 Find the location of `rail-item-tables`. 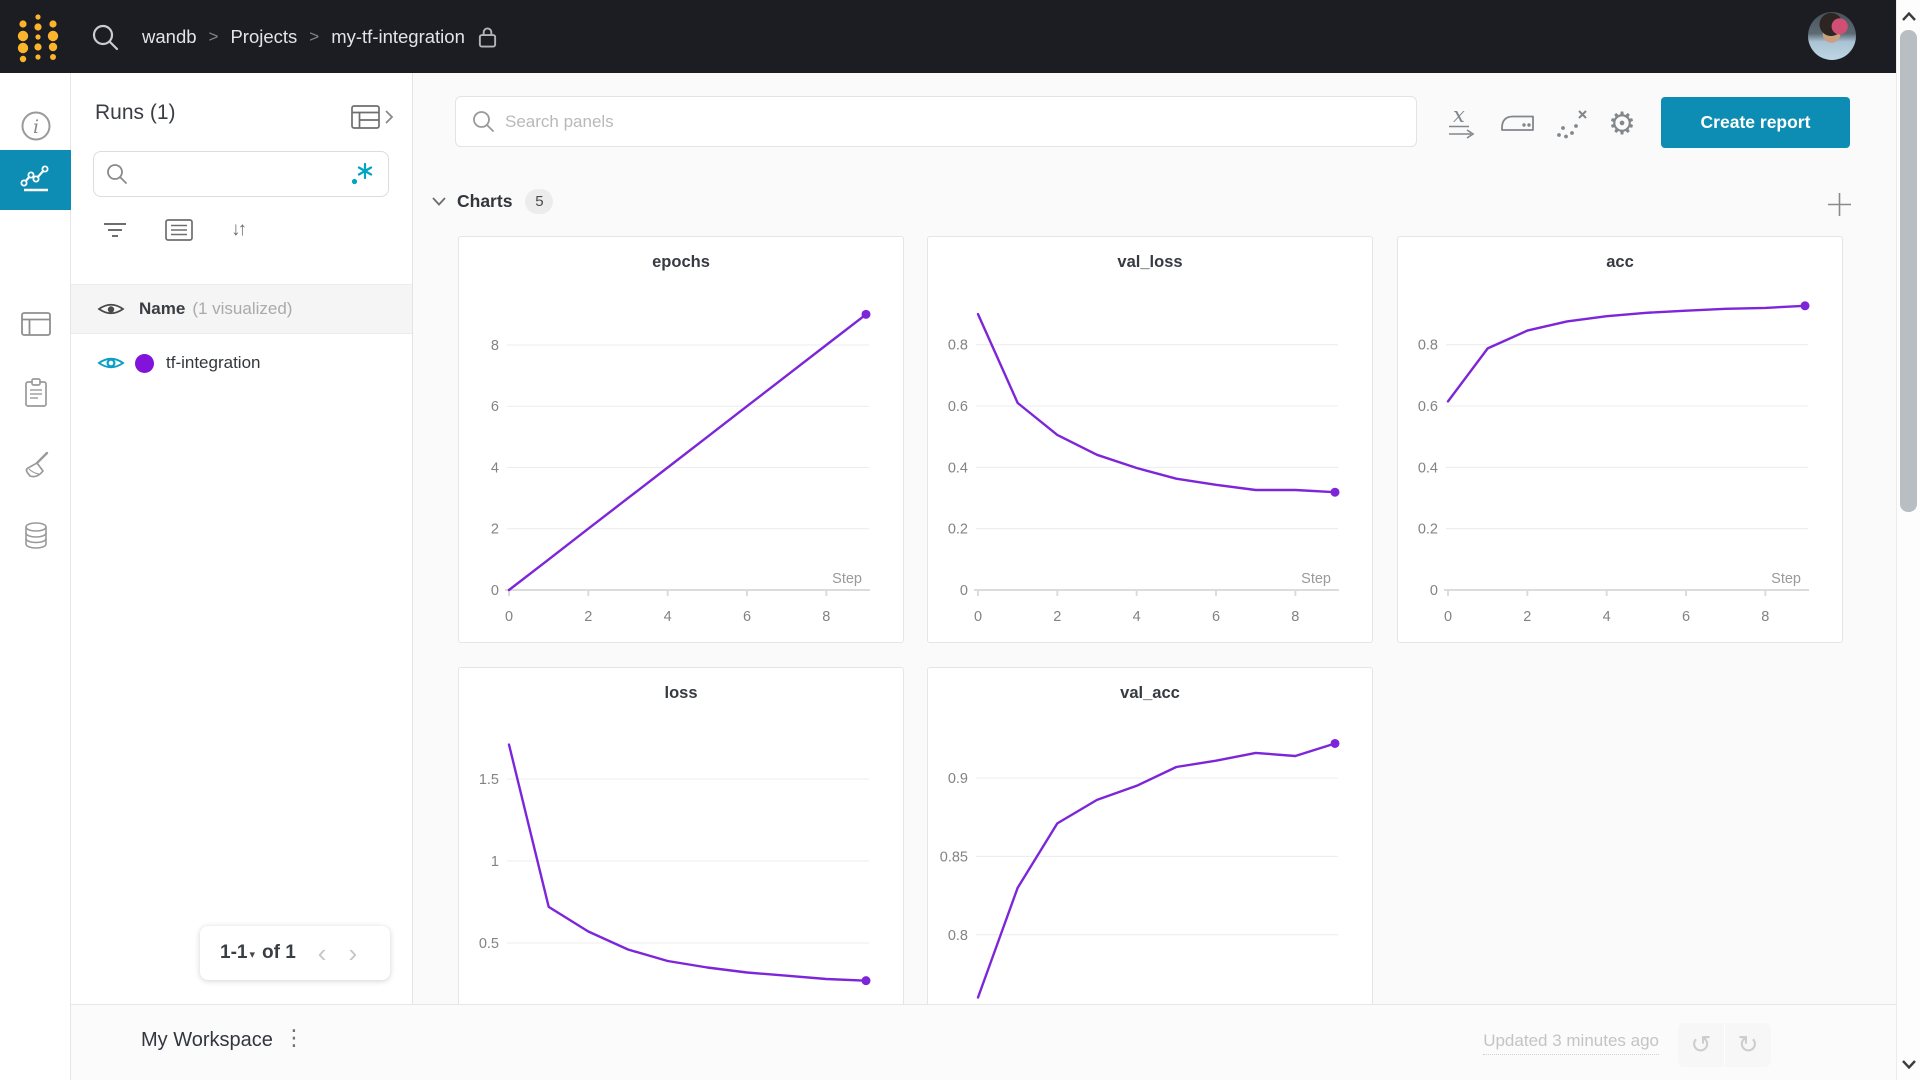

rail-item-tables is located at coordinates (35, 324).